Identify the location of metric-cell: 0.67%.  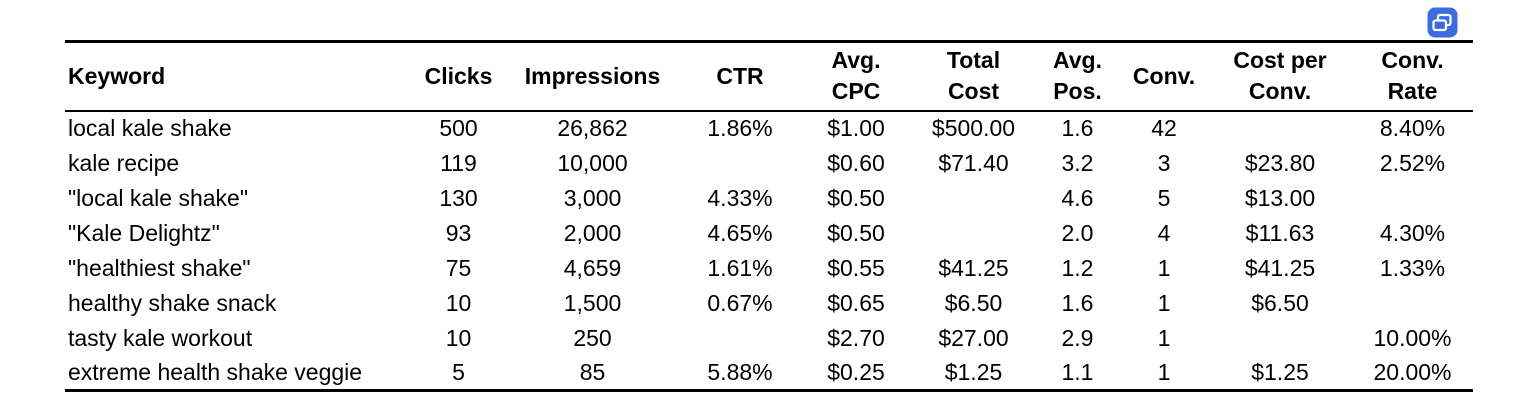
(740, 302).